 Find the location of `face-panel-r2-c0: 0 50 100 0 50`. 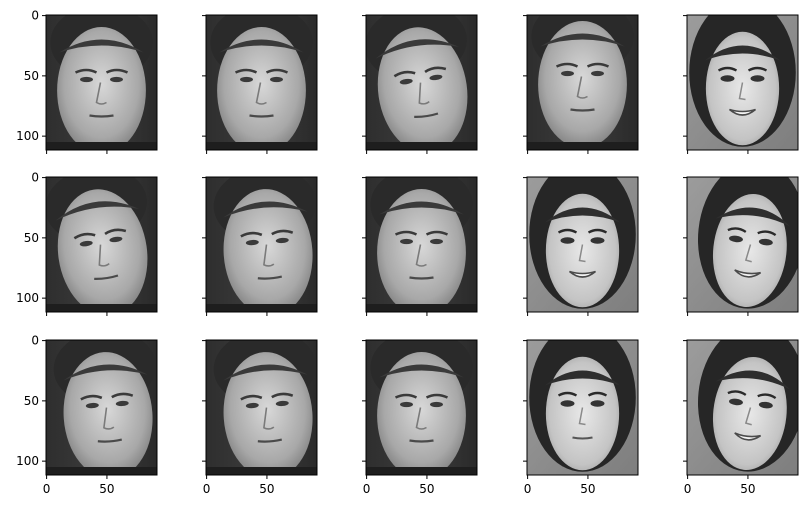

face-panel-r2-c0: 0 50 100 0 50 is located at coordinates (87, 415).